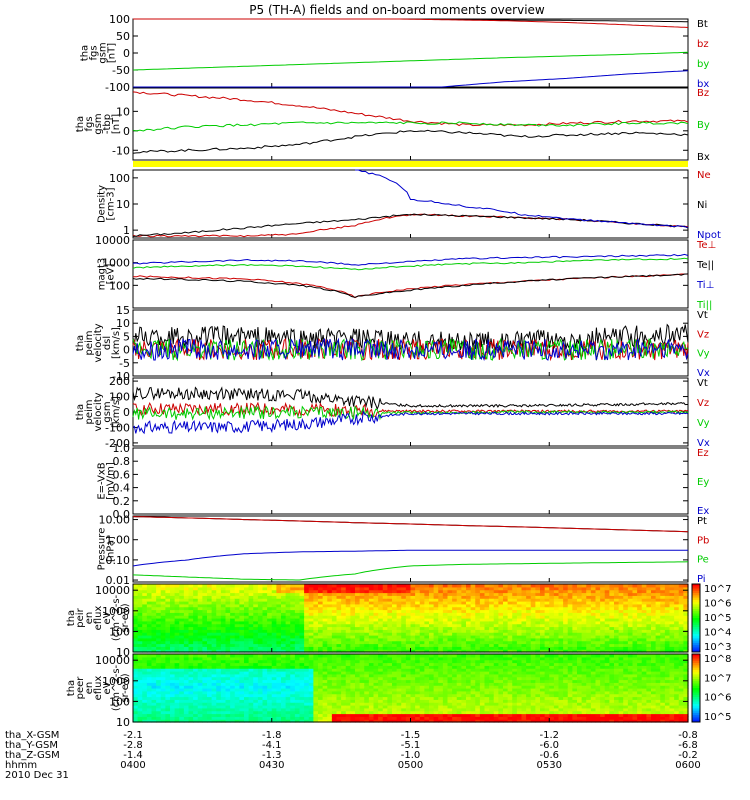 The width and height of the screenshot is (750, 800). What do you see at coordinates (123, 310) in the screenshot?
I see `y-tick-label: 15` at bounding box center [123, 310].